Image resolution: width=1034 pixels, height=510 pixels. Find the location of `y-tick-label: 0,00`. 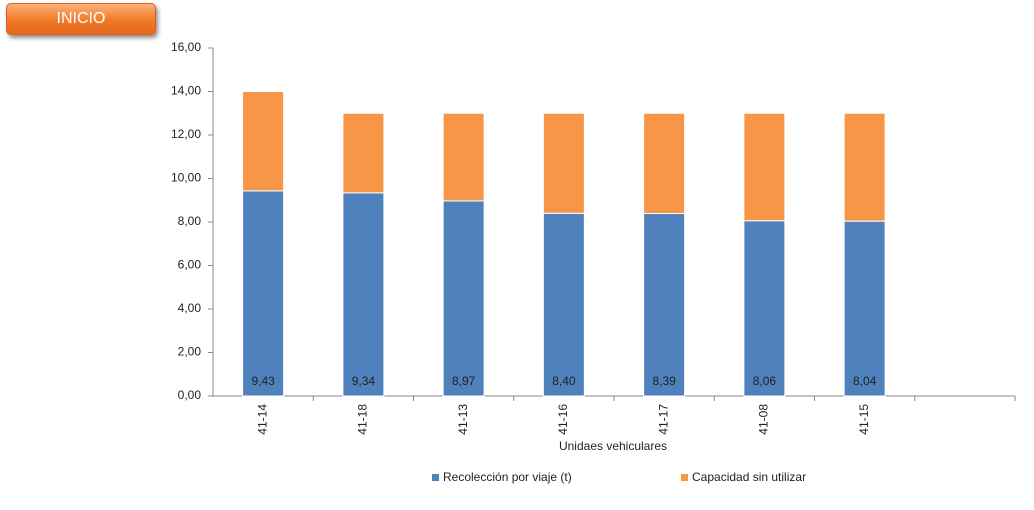

y-tick-label: 0,00 is located at coordinates (190, 395).